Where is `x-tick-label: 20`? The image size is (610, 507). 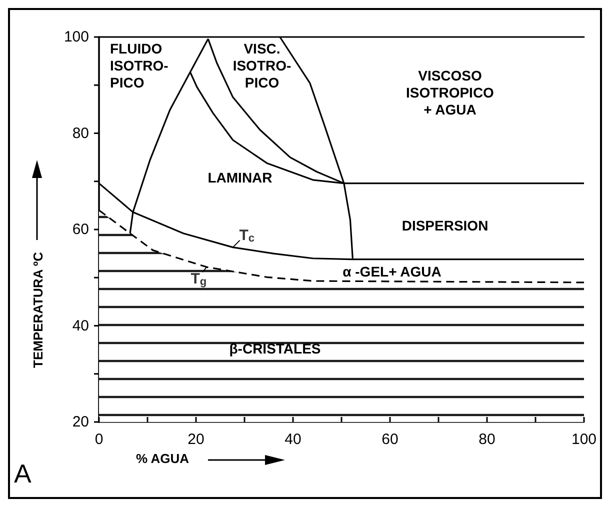 x-tick-label: 20 is located at coordinates (196, 439).